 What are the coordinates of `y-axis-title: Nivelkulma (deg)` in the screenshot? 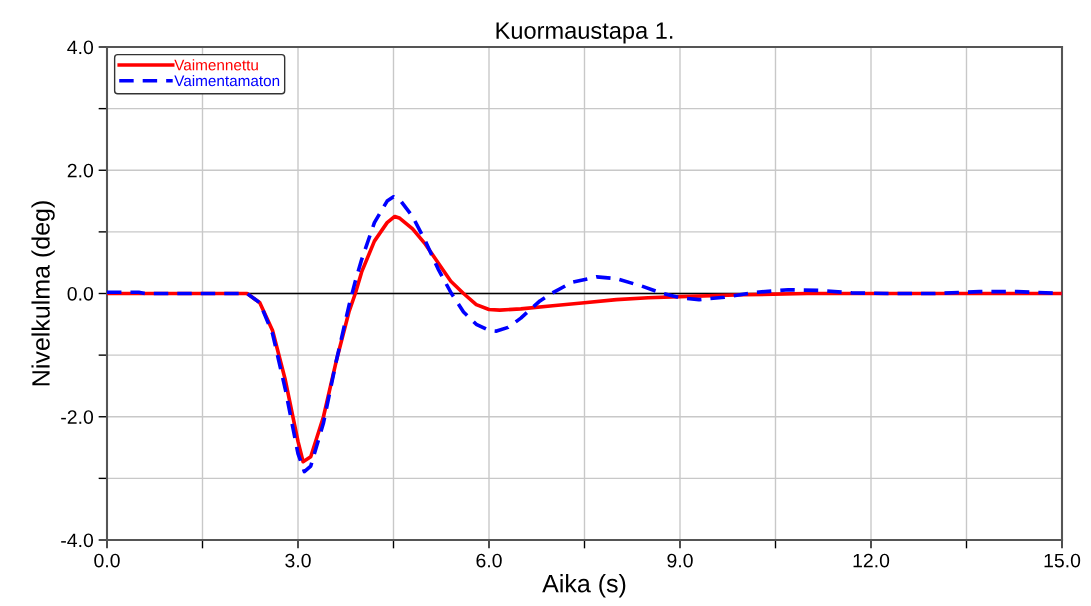 It's located at (43, 293).